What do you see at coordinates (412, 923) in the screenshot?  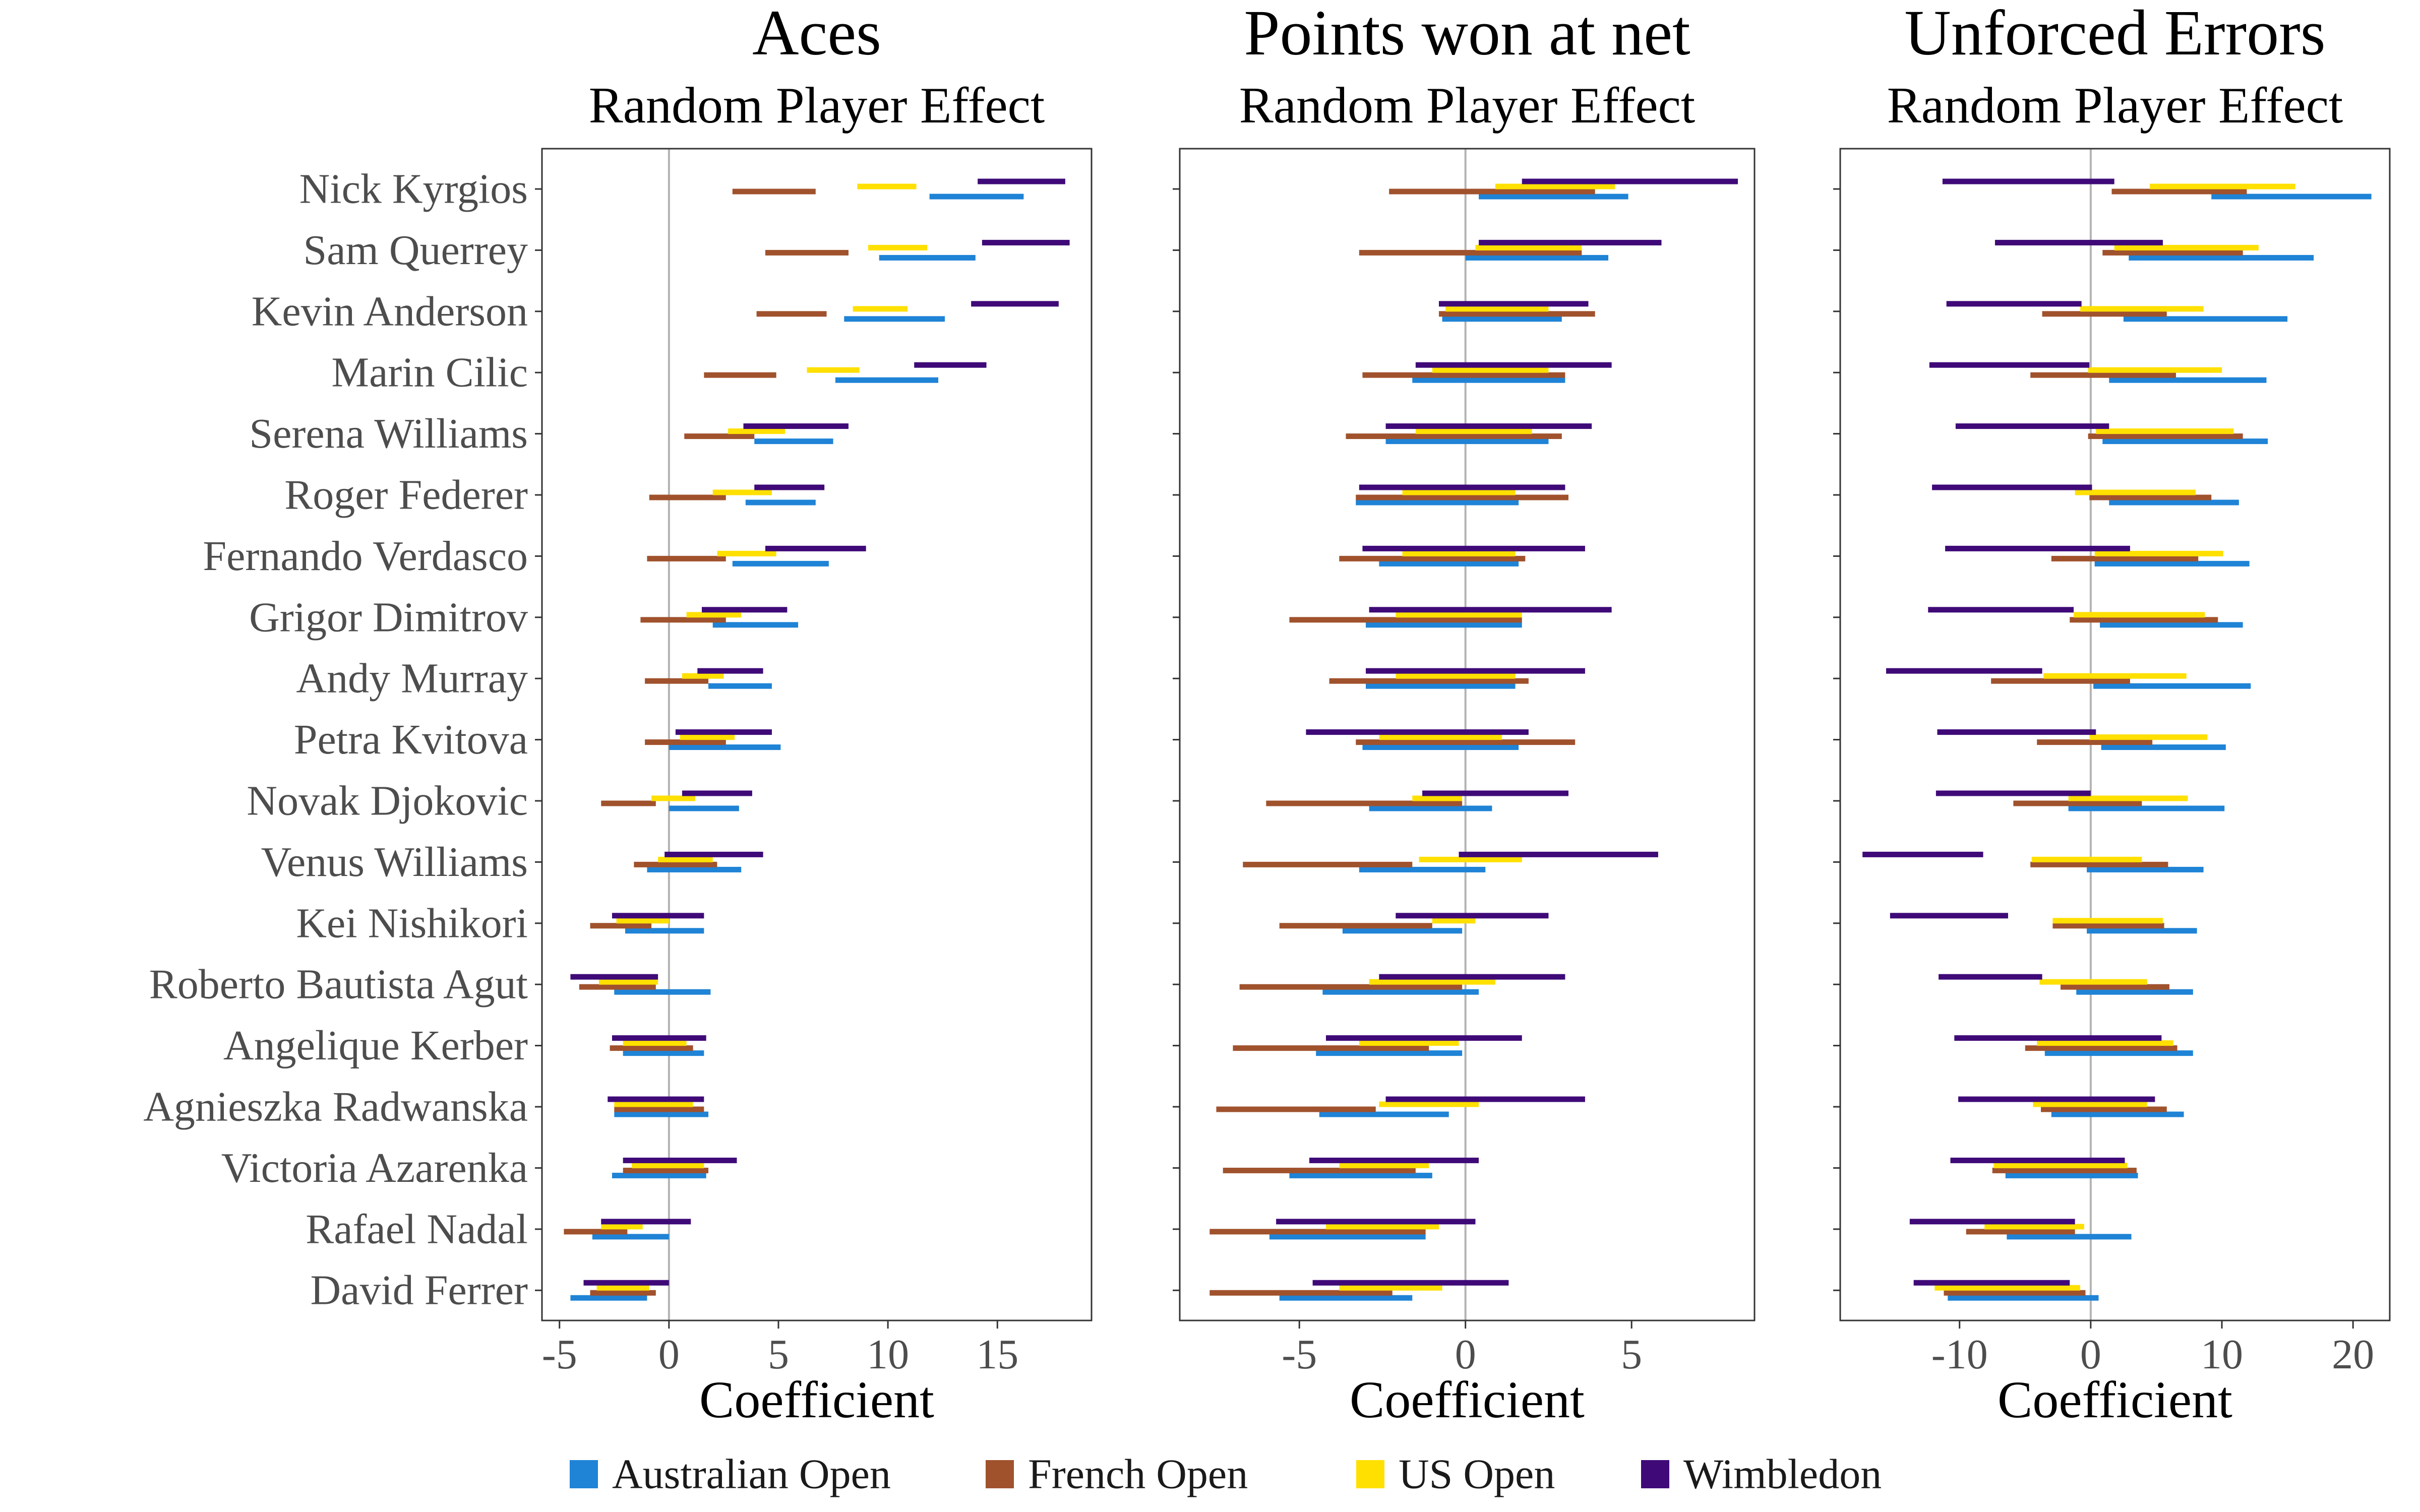 I see `y-tick-label: Kei Nishikori` at bounding box center [412, 923].